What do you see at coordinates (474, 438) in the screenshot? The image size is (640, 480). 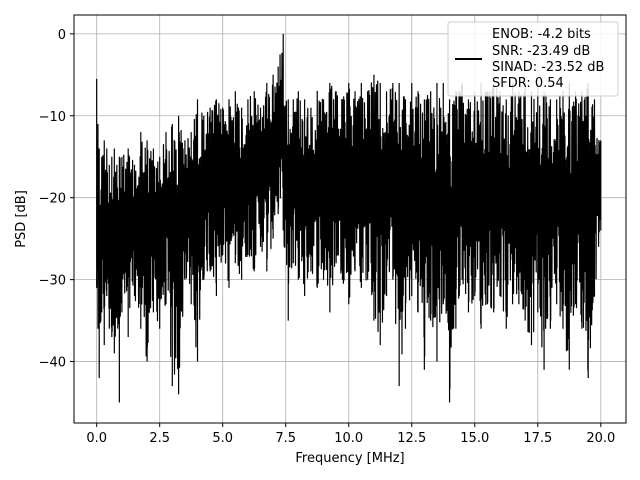 I see `x-tick-label: 15.0` at bounding box center [474, 438].